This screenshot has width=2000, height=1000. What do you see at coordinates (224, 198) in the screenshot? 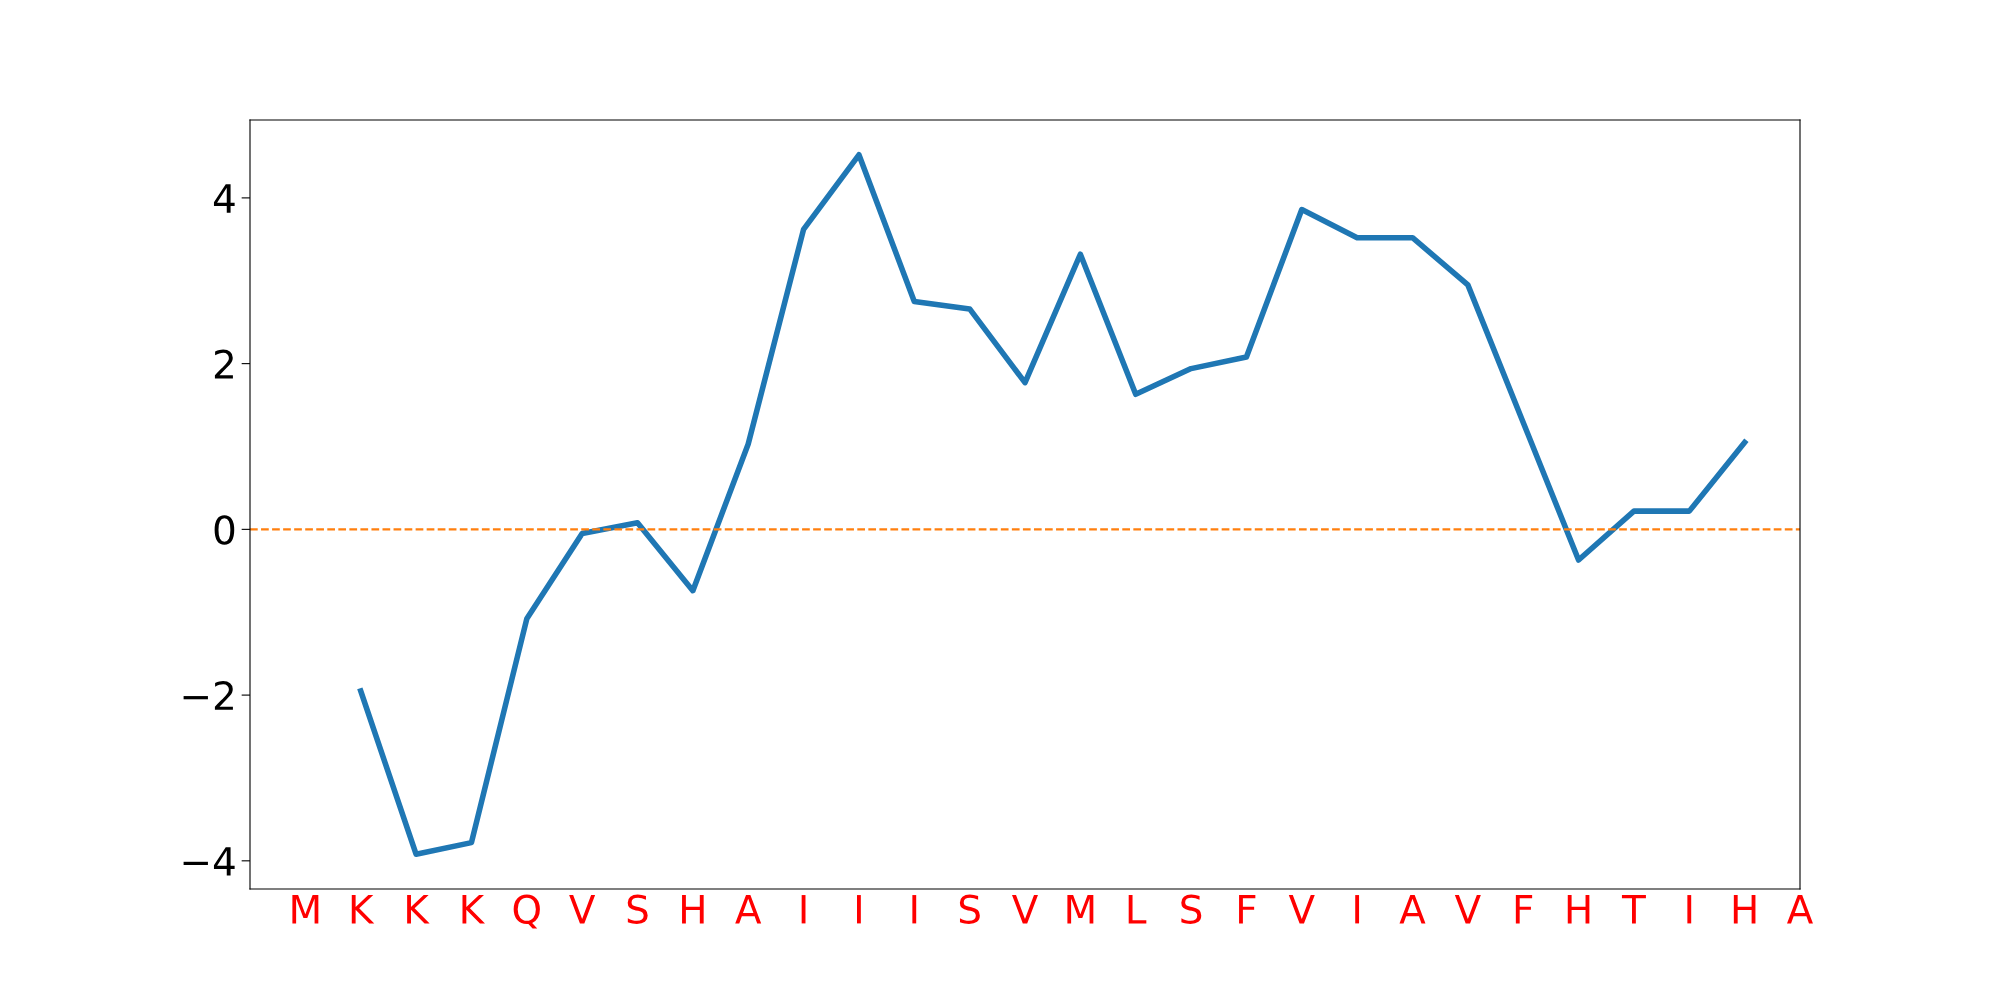
I see `y-tick-label: 4` at bounding box center [224, 198].